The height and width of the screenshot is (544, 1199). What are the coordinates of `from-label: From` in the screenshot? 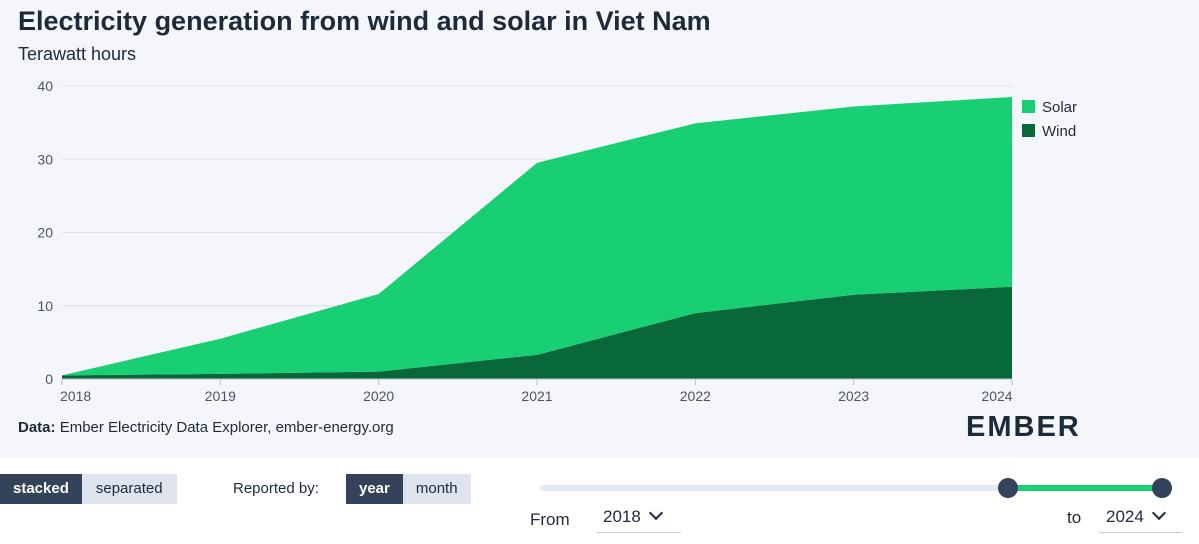 It's located at (550, 519).